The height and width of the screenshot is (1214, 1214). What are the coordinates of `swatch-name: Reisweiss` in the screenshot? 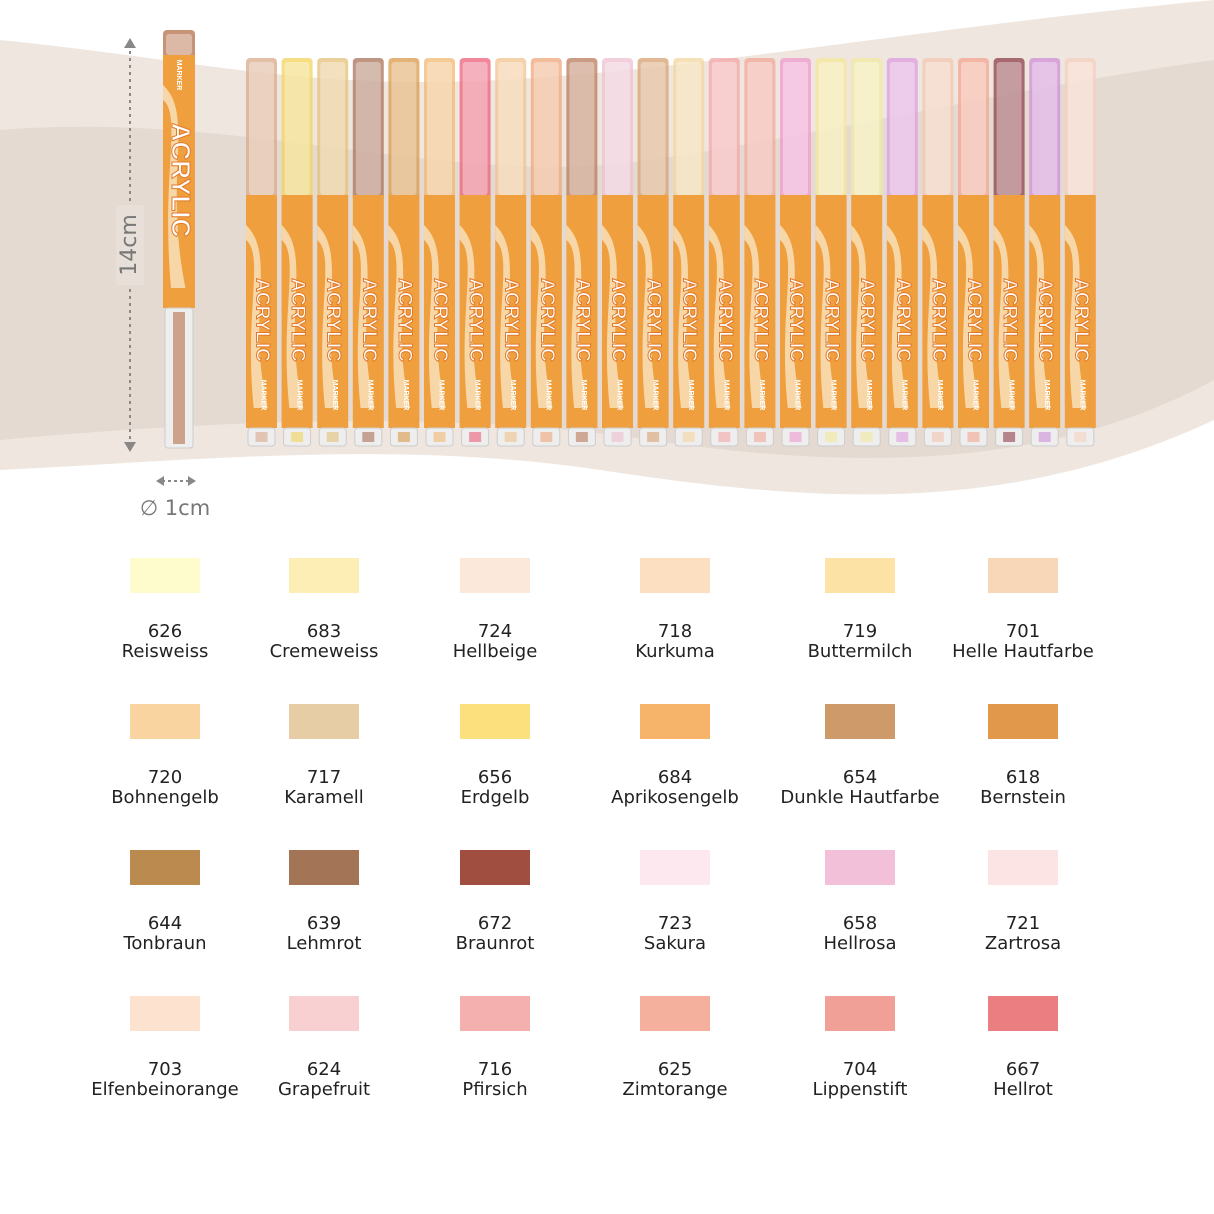 It's located at (165, 651).